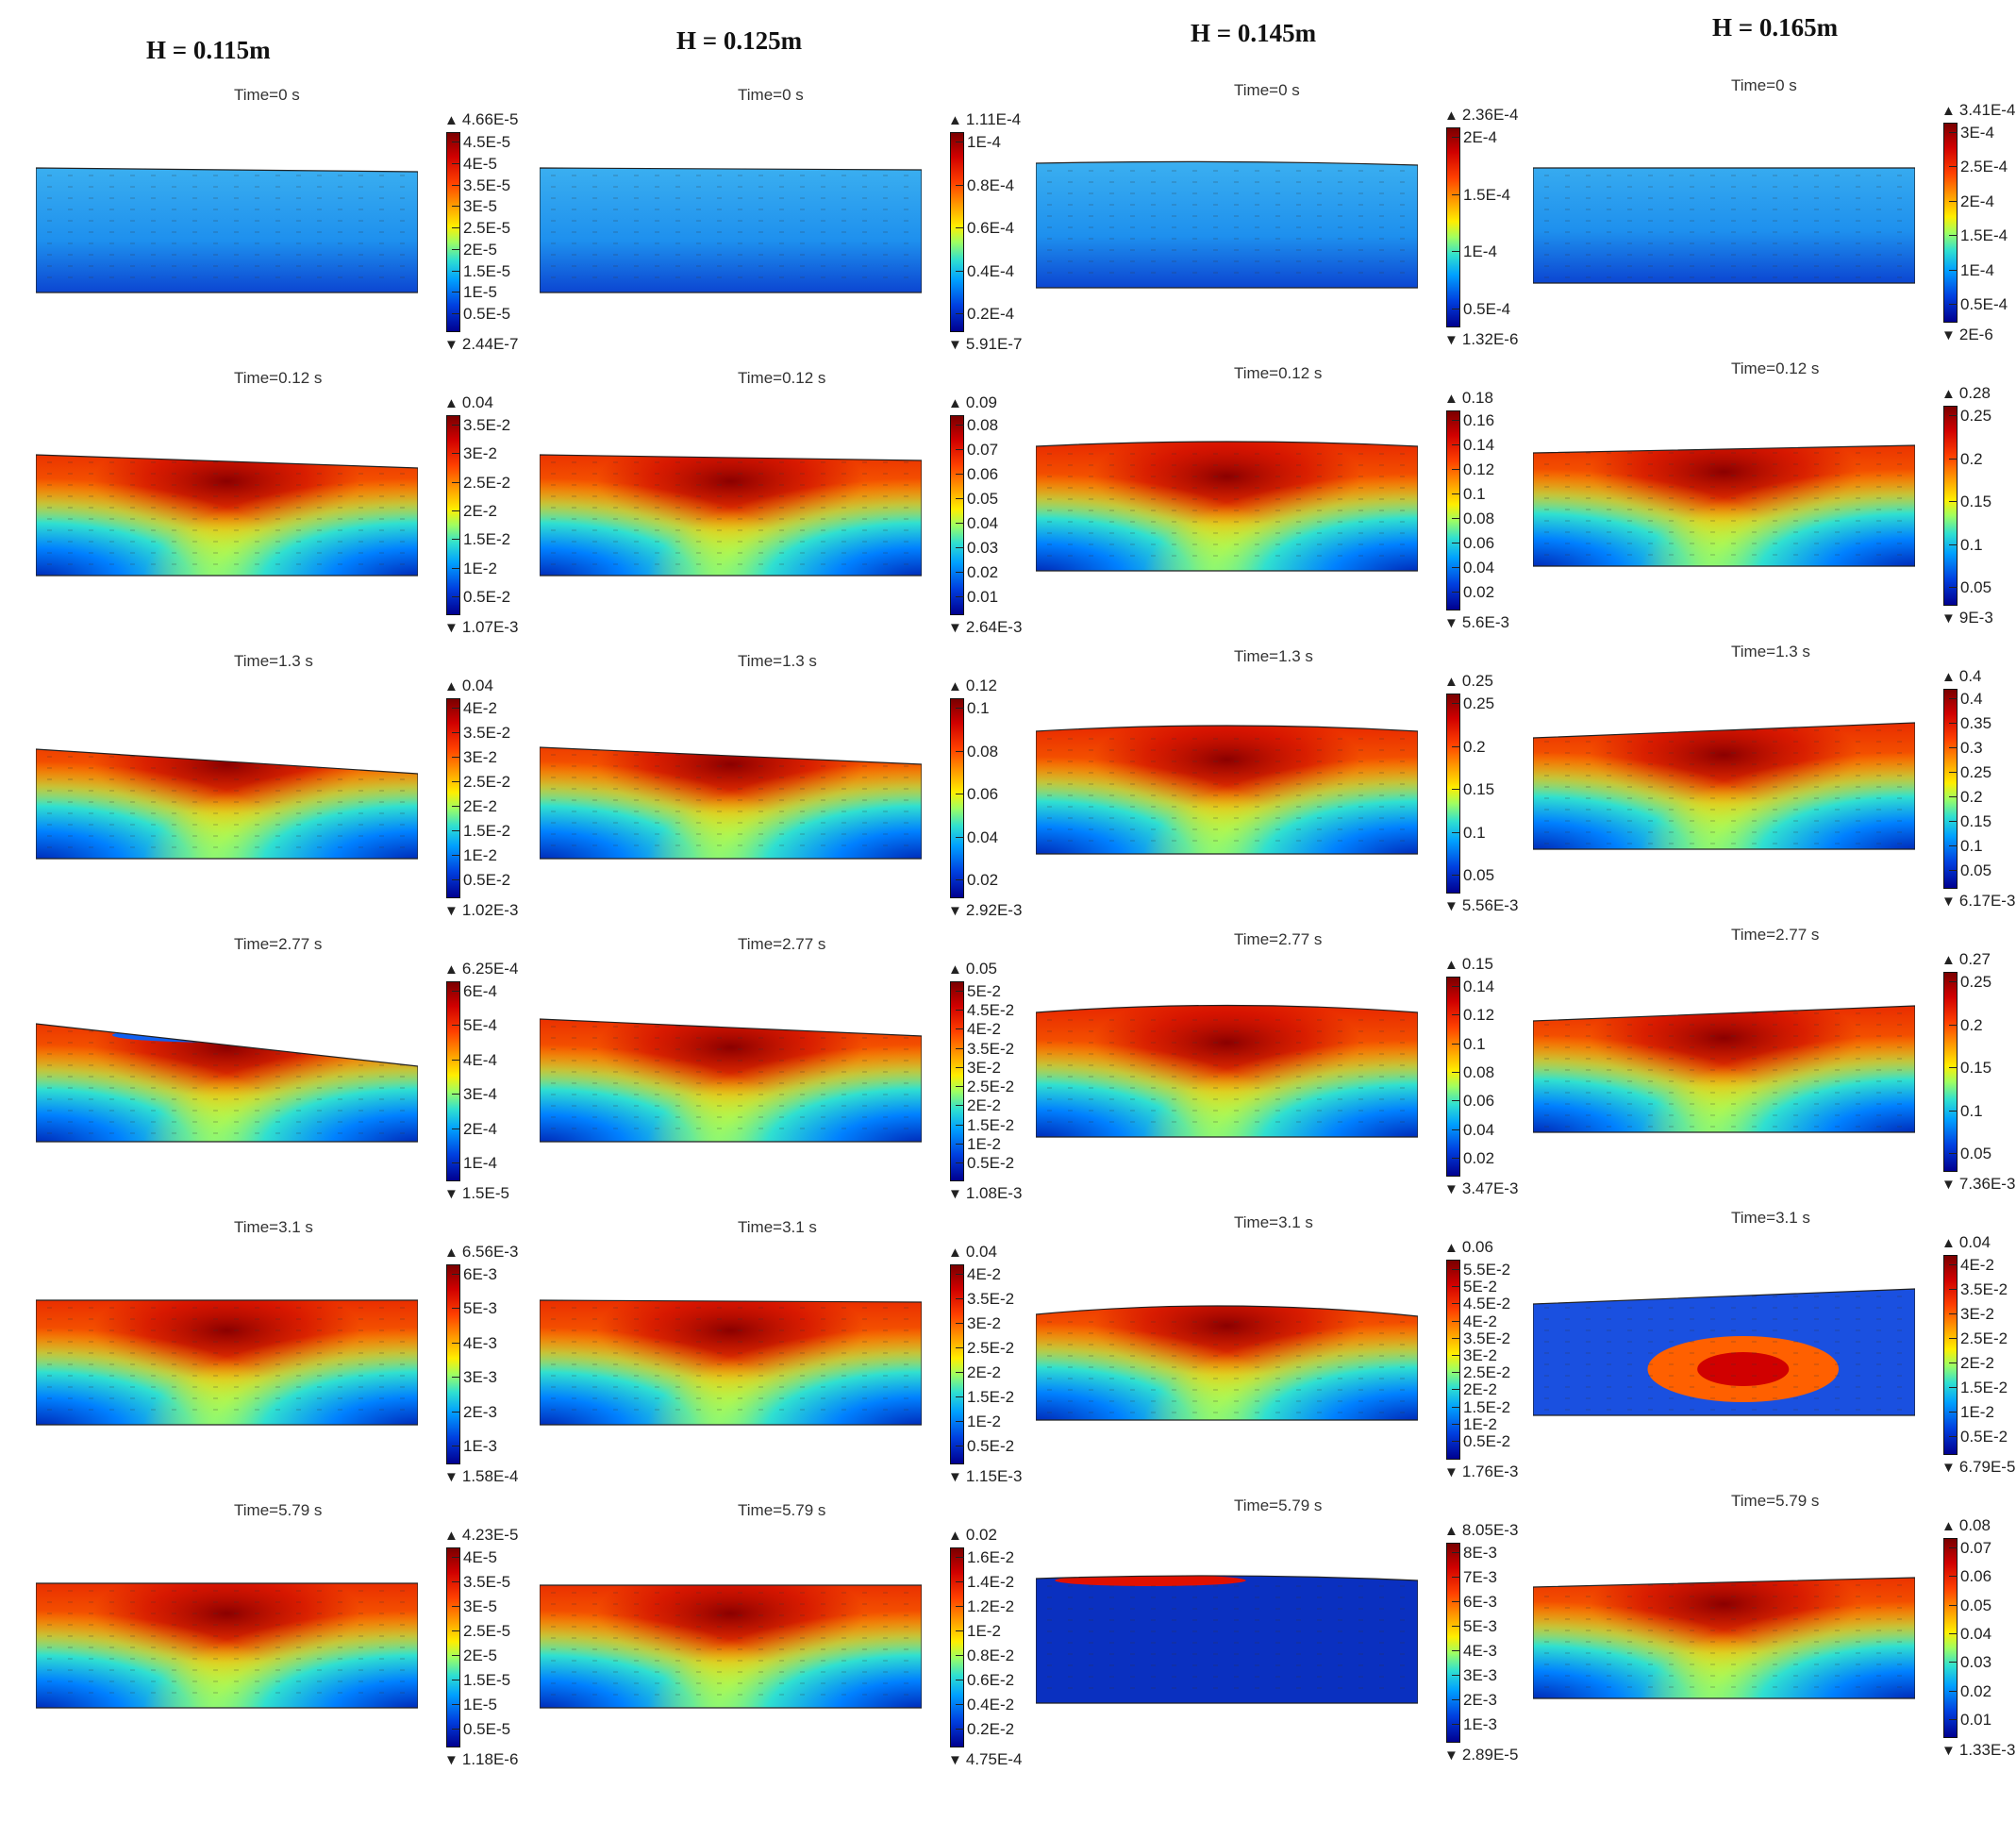 This screenshot has height=1839, width=2016. I want to click on colorbar-min: ▼ 7.36E-3, so click(1978, 1184).